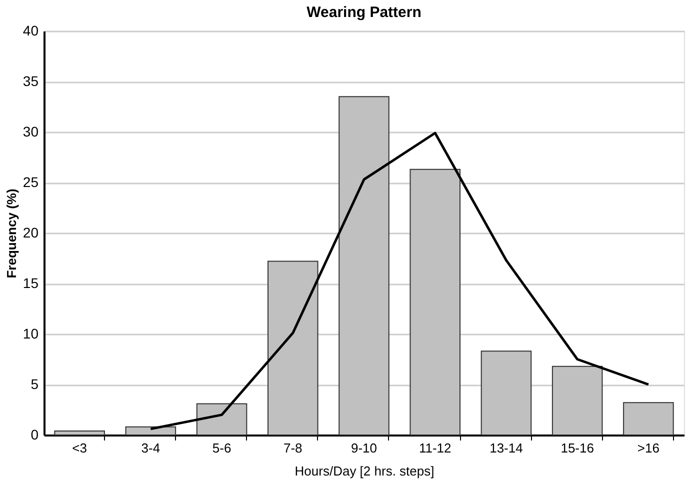 The image size is (689, 483). What do you see at coordinates (30, 232) in the screenshot?
I see `y-tick-label: 20` at bounding box center [30, 232].